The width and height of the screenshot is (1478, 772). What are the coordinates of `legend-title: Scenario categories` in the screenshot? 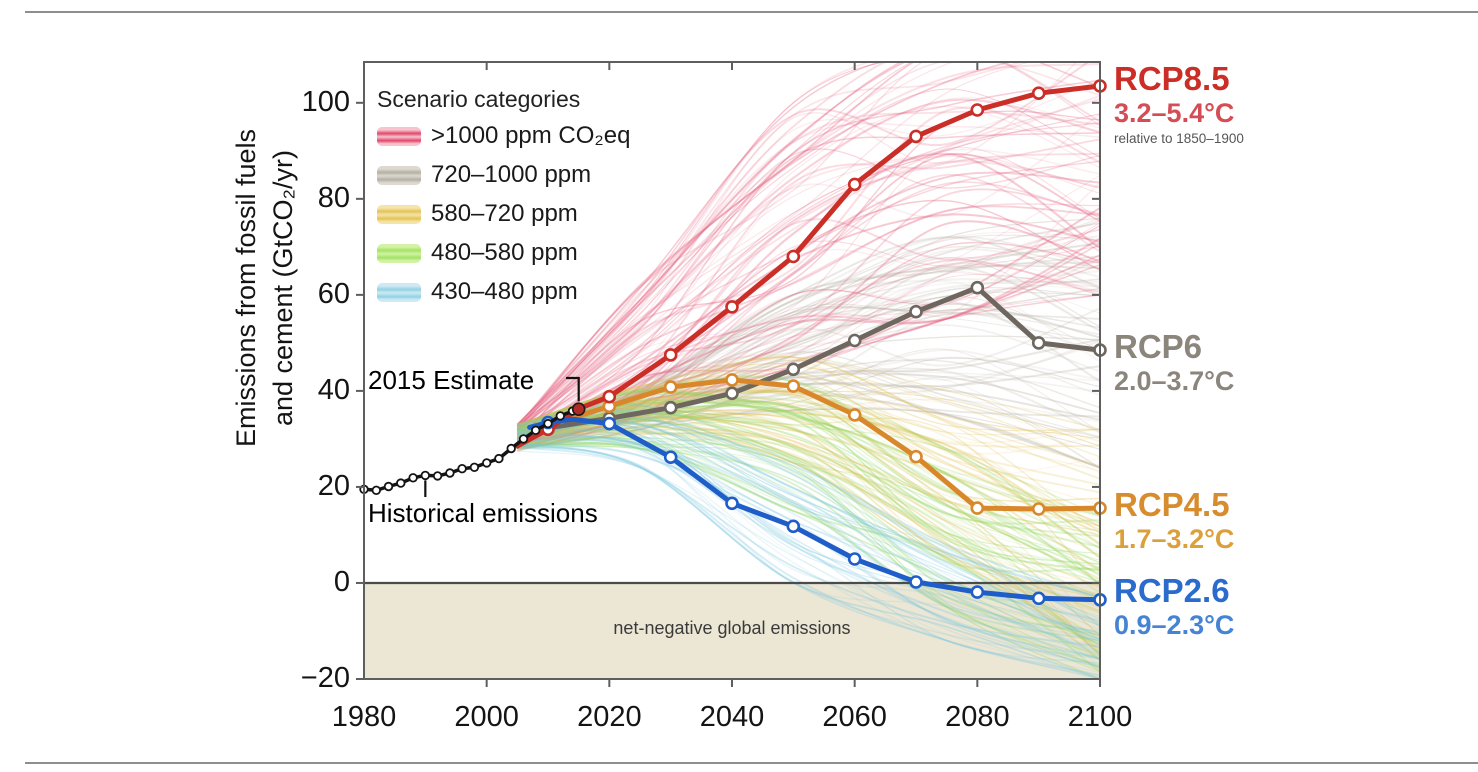 It's located at (479, 99).